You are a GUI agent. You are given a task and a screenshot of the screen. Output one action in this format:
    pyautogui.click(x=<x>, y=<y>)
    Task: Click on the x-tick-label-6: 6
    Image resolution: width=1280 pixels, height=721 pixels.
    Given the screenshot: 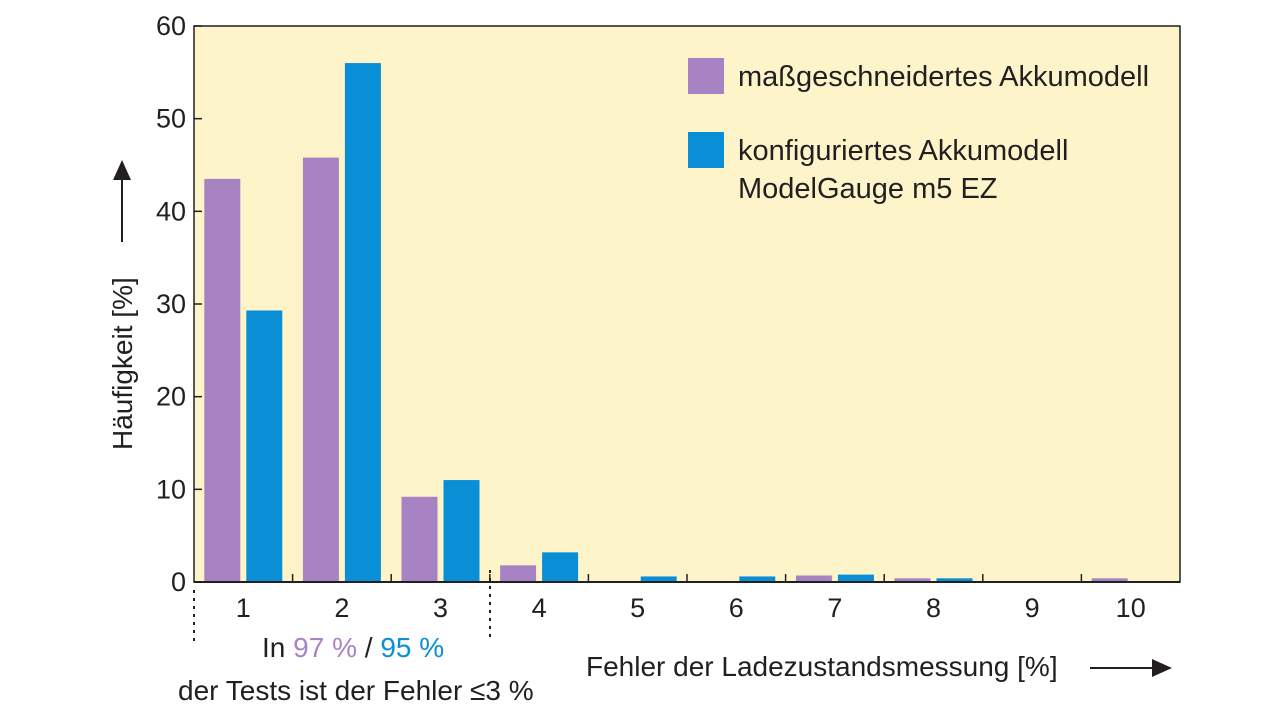 What is the action you would take?
    pyautogui.click(x=736, y=608)
    